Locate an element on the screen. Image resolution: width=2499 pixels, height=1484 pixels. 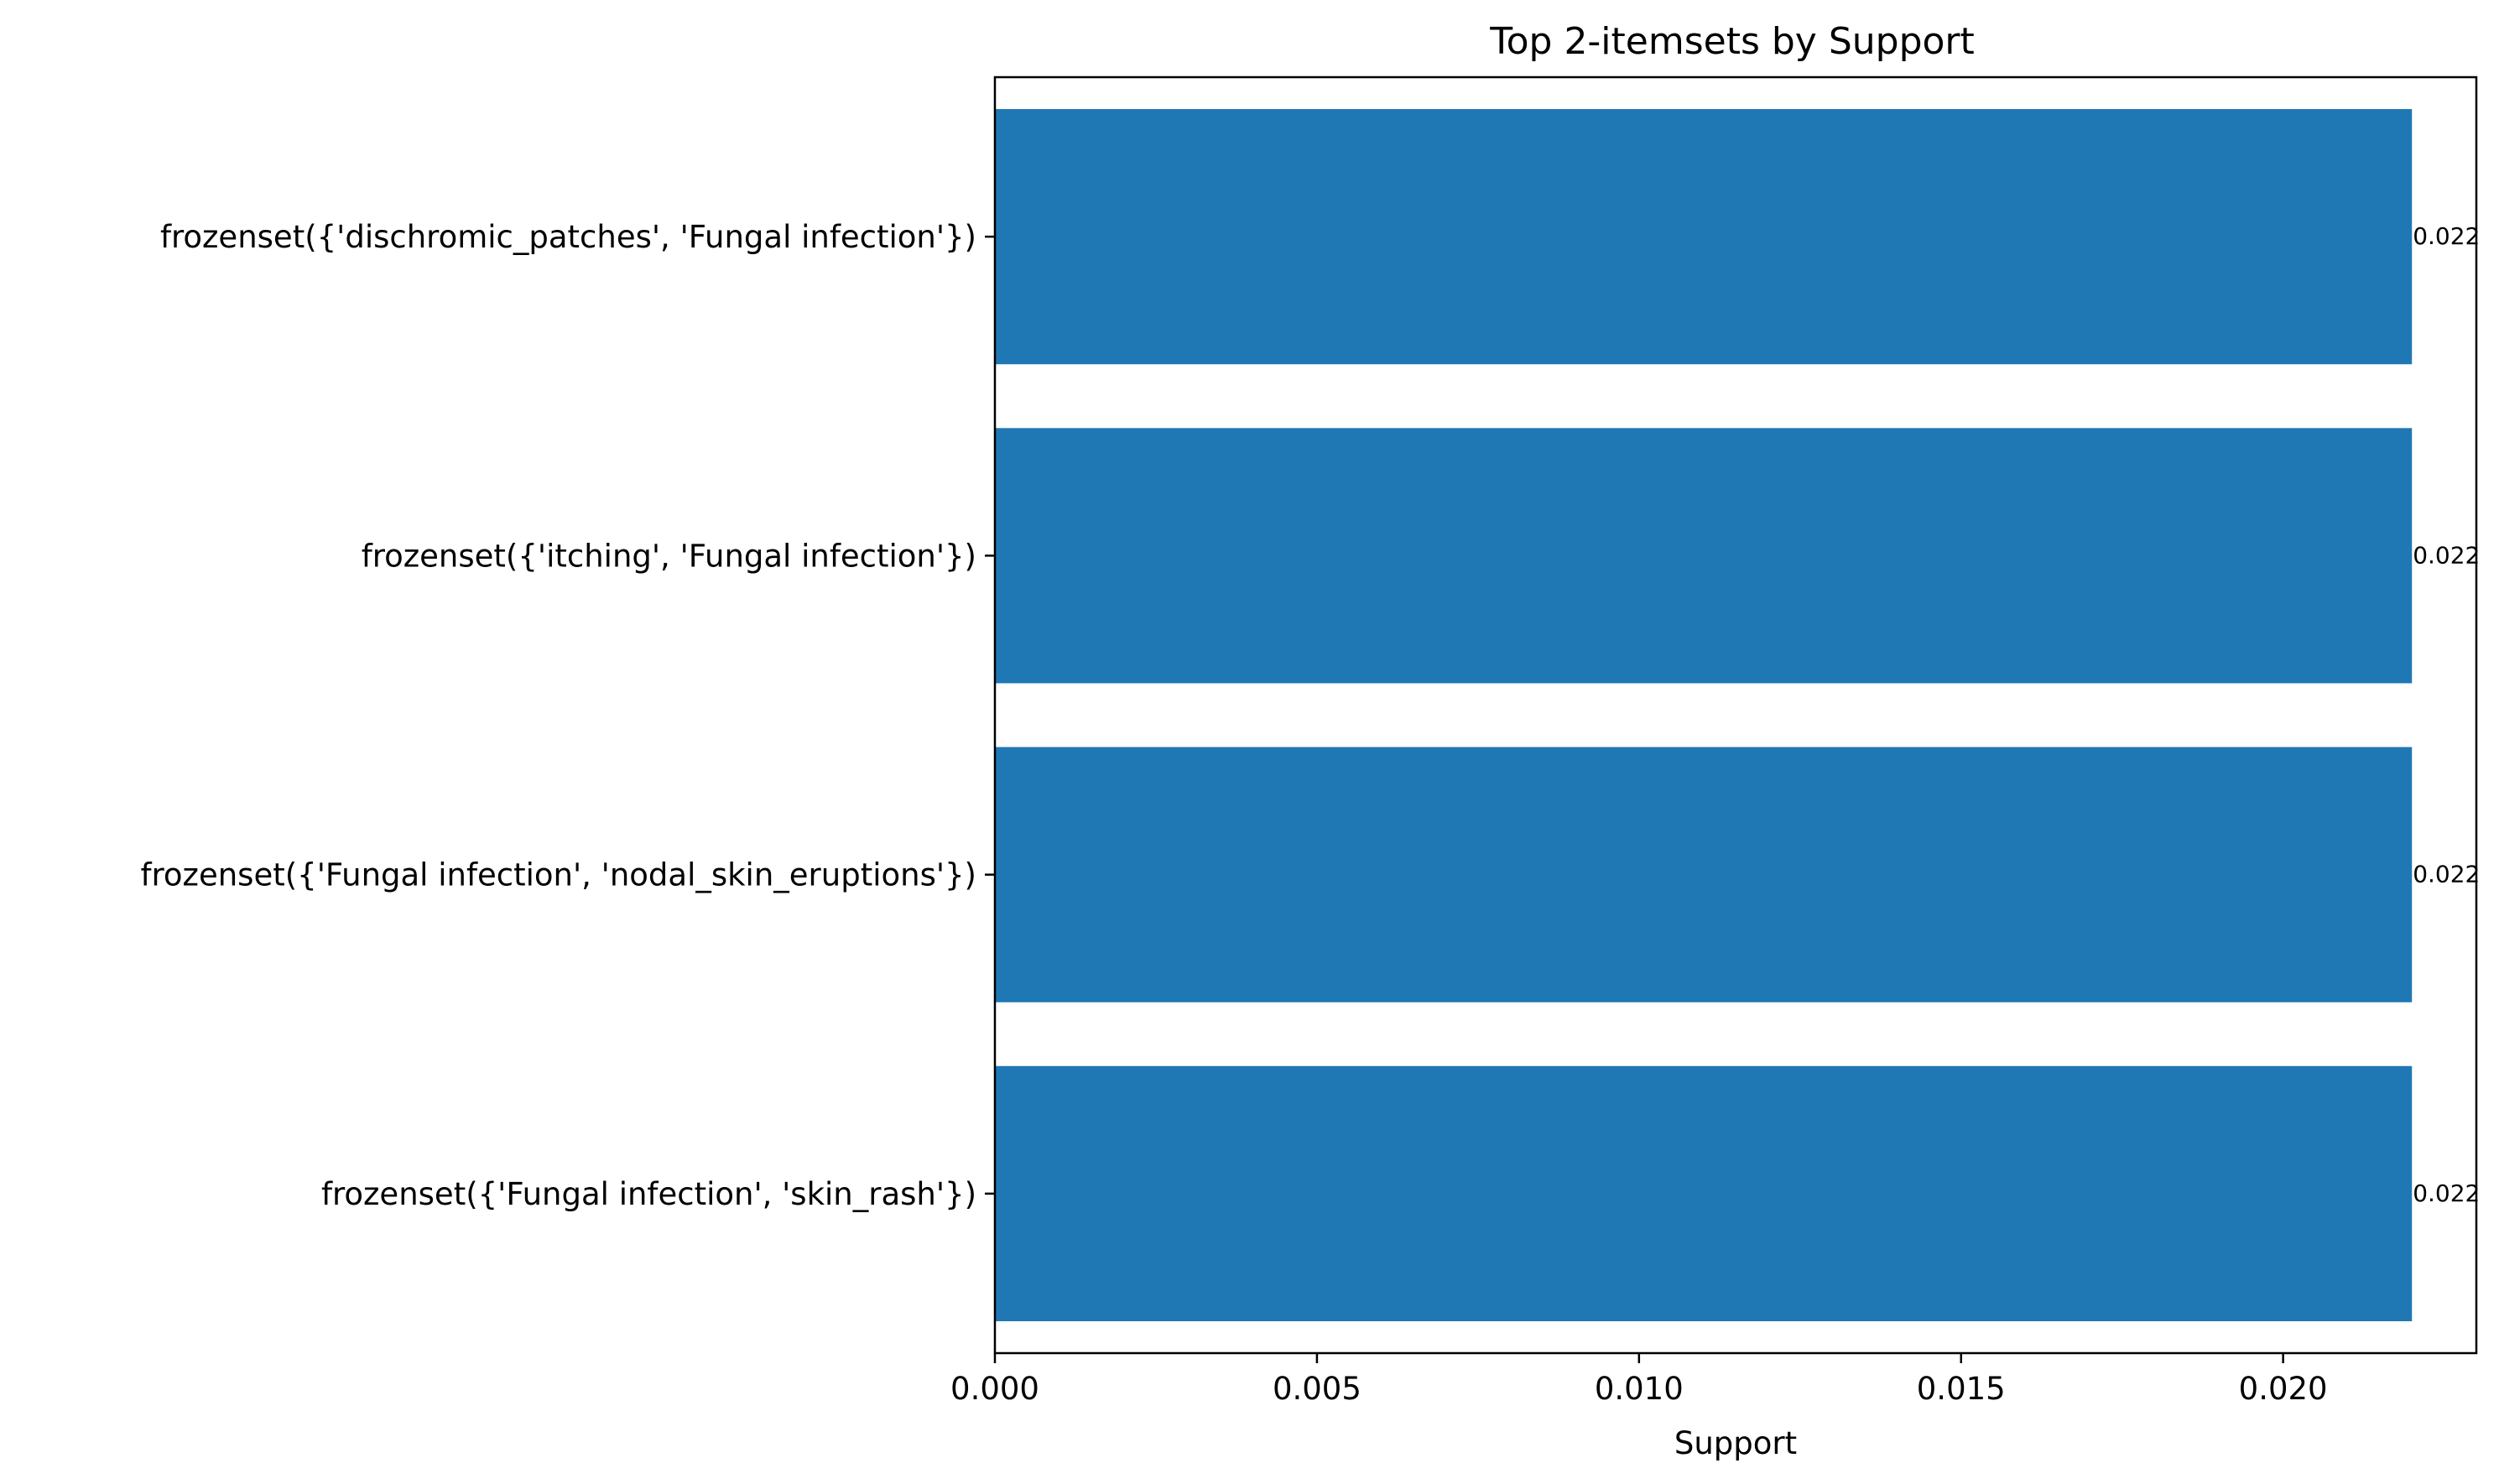
x-tick-label: 0.000 is located at coordinates (994, 1389).